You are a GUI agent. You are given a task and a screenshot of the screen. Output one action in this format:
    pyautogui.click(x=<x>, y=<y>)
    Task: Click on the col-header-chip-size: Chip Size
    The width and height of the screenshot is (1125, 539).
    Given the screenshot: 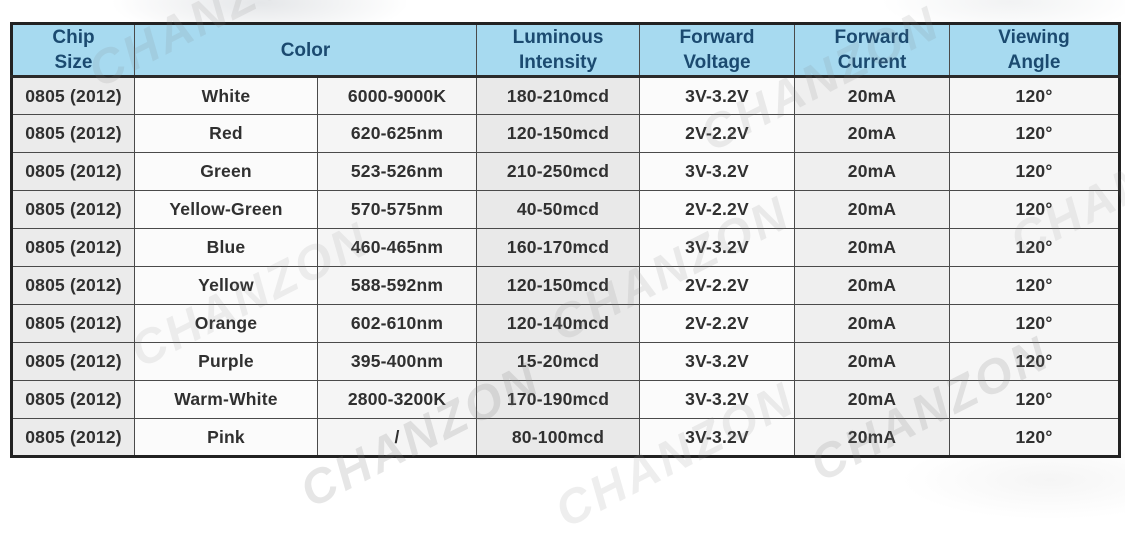 What is the action you would take?
    pyautogui.click(x=73, y=50)
    